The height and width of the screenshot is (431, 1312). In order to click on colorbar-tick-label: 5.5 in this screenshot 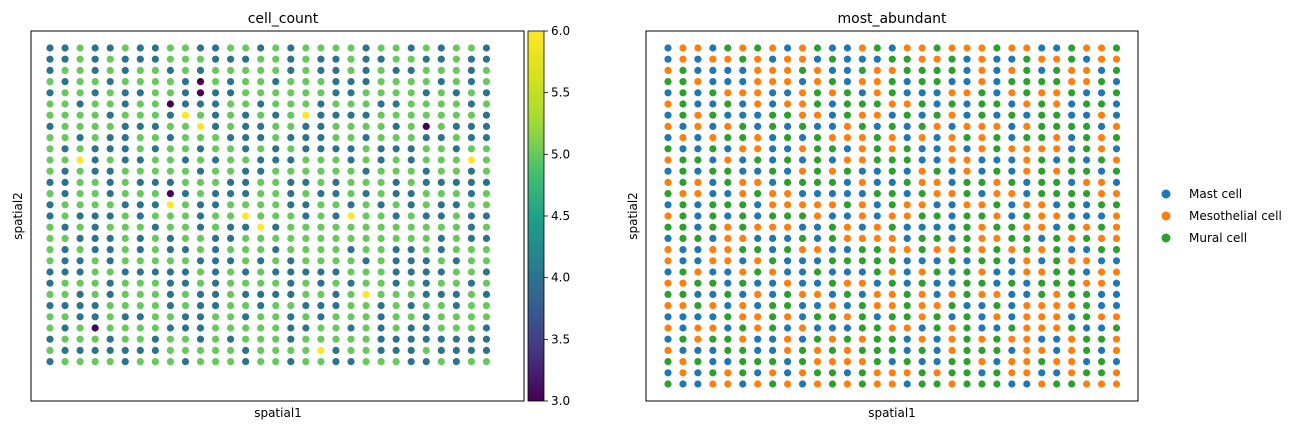, I will do `click(560, 93)`.